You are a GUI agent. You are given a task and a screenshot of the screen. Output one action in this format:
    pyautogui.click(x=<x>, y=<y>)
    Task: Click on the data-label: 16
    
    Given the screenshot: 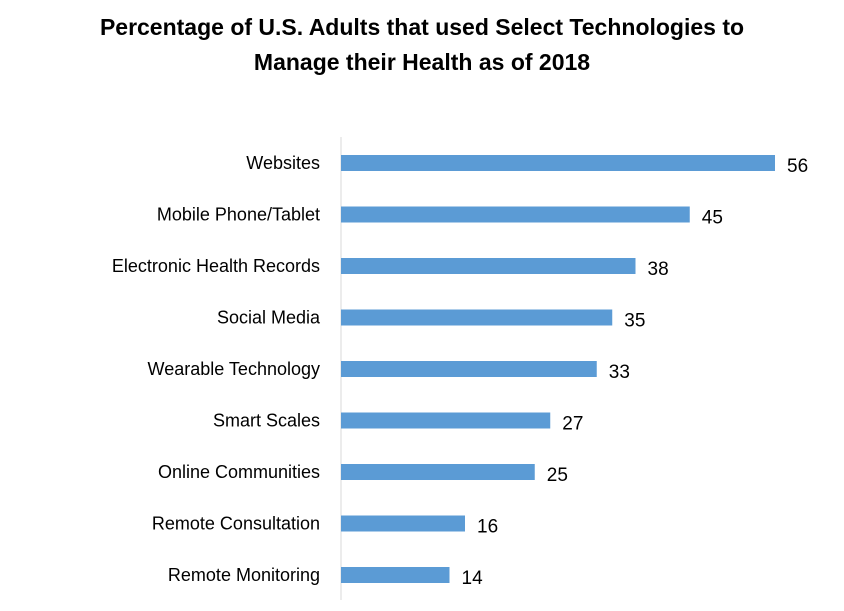 What is the action you would take?
    pyautogui.click(x=487, y=527)
    